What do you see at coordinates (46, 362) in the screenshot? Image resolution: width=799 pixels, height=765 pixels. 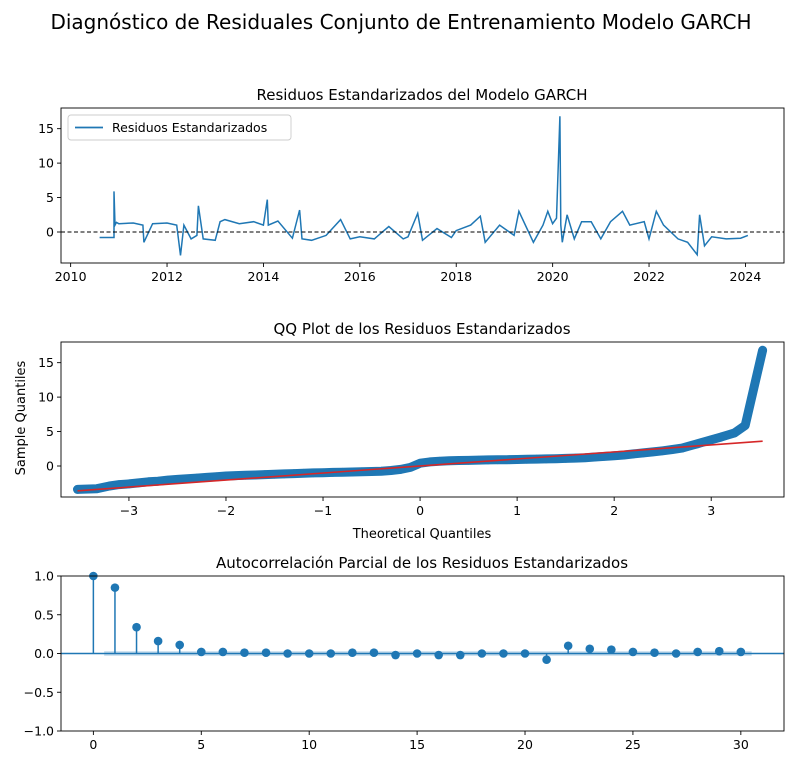 I see `chart-2-ytick-label: 15` at bounding box center [46, 362].